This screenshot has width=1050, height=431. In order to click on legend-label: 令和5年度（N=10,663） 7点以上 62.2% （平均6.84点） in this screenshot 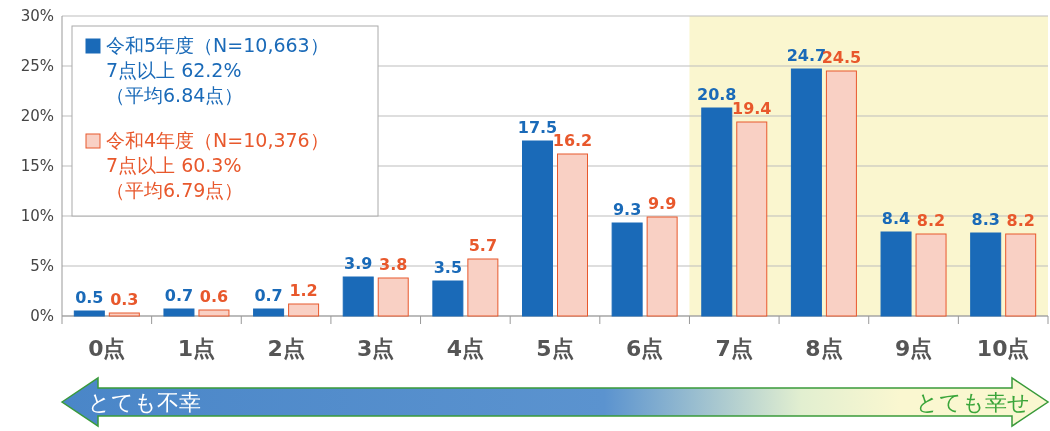, I will do `click(217, 70)`.